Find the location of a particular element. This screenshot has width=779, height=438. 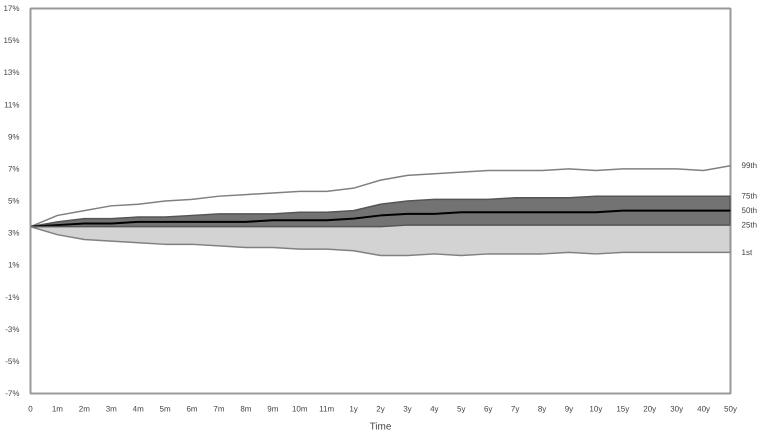

x-tick-label: 30y is located at coordinates (677, 409).